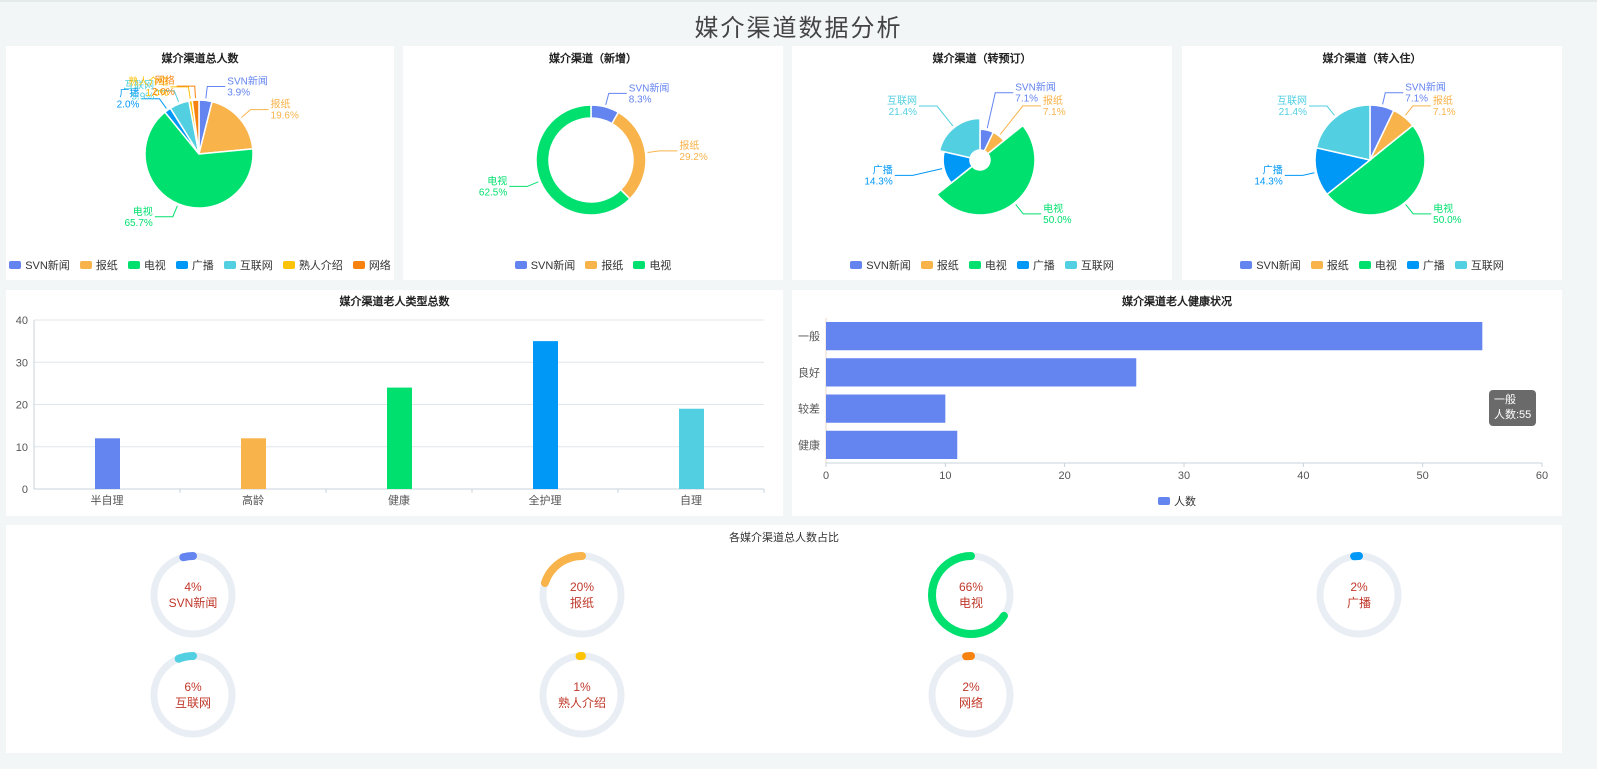 Image resolution: width=1597 pixels, height=769 pixels. Describe the element at coordinates (25, 490) in the screenshot. I see `y-tick: 0` at that location.